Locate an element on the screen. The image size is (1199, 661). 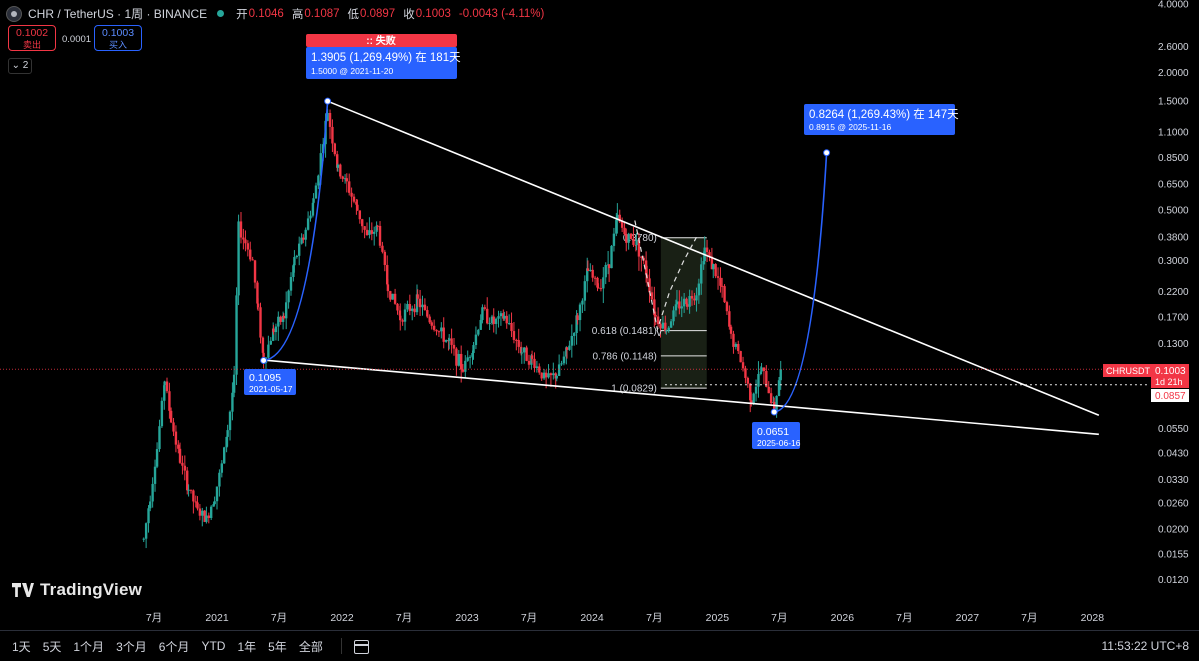
range-5y: 5年 is located at coordinates (277, 646).